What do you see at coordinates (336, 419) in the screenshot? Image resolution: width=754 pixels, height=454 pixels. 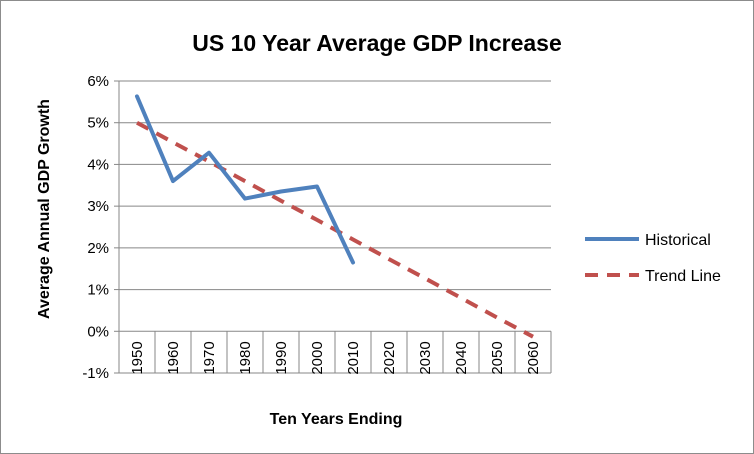 I see `x-axis-title: Ten Years Ending` at bounding box center [336, 419].